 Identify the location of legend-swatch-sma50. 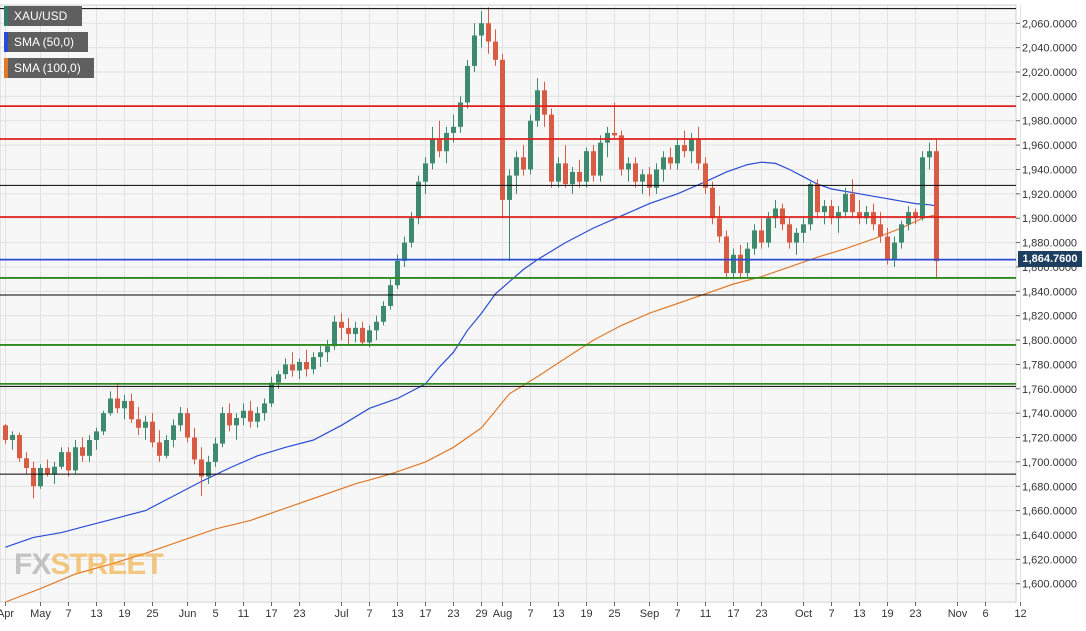
(6, 42).